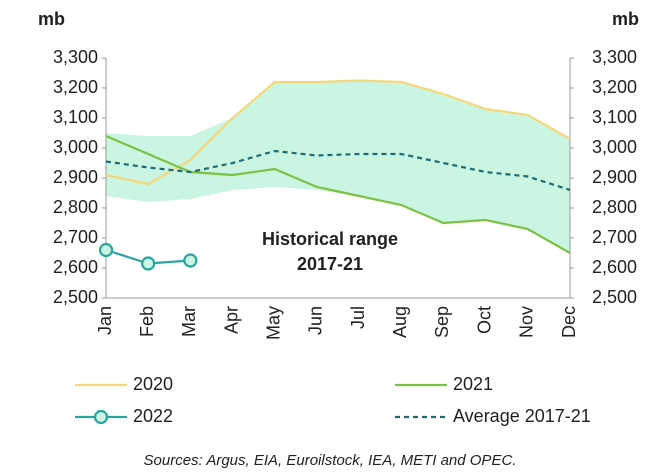  Describe the element at coordinates (625, 19) in the screenshot. I see `y2-axis-label: mb` at that location.